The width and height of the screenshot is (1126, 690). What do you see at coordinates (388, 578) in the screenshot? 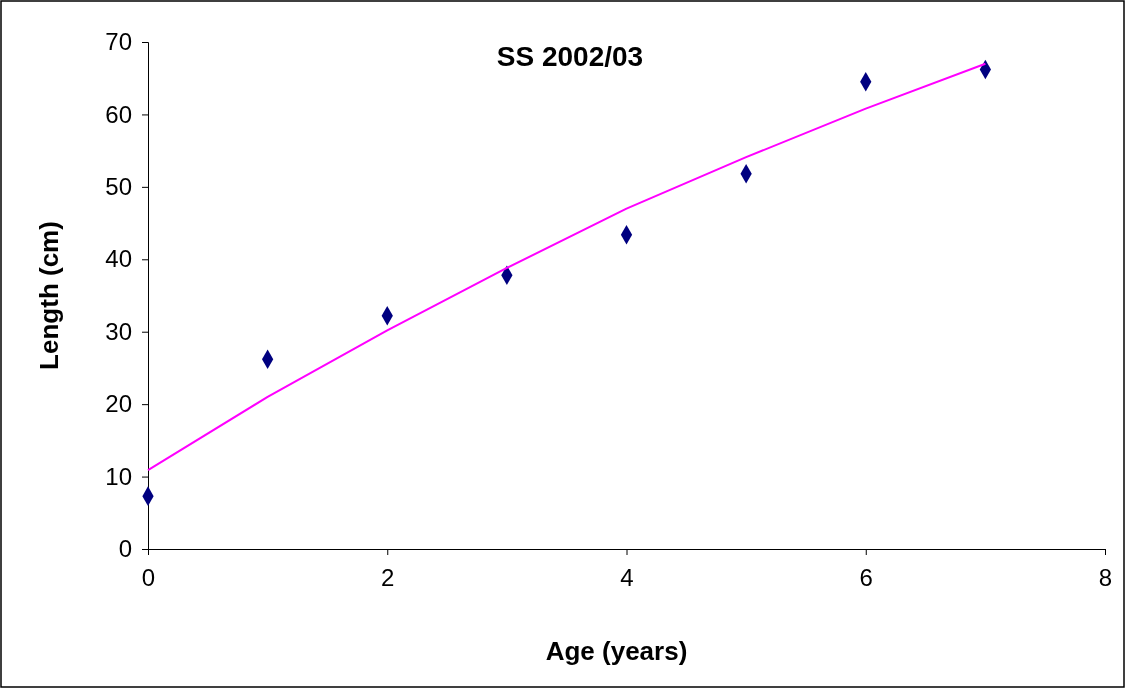
I see `x-tick-label: 2` at bounding box center [388, 578].